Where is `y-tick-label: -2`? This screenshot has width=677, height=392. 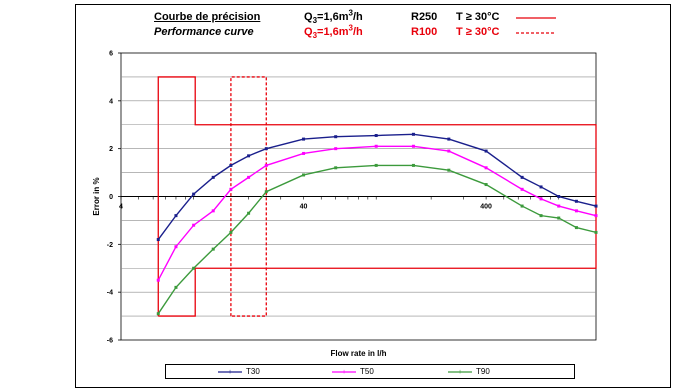
y-tick-label: -2 is located at coordinates (110, 245).